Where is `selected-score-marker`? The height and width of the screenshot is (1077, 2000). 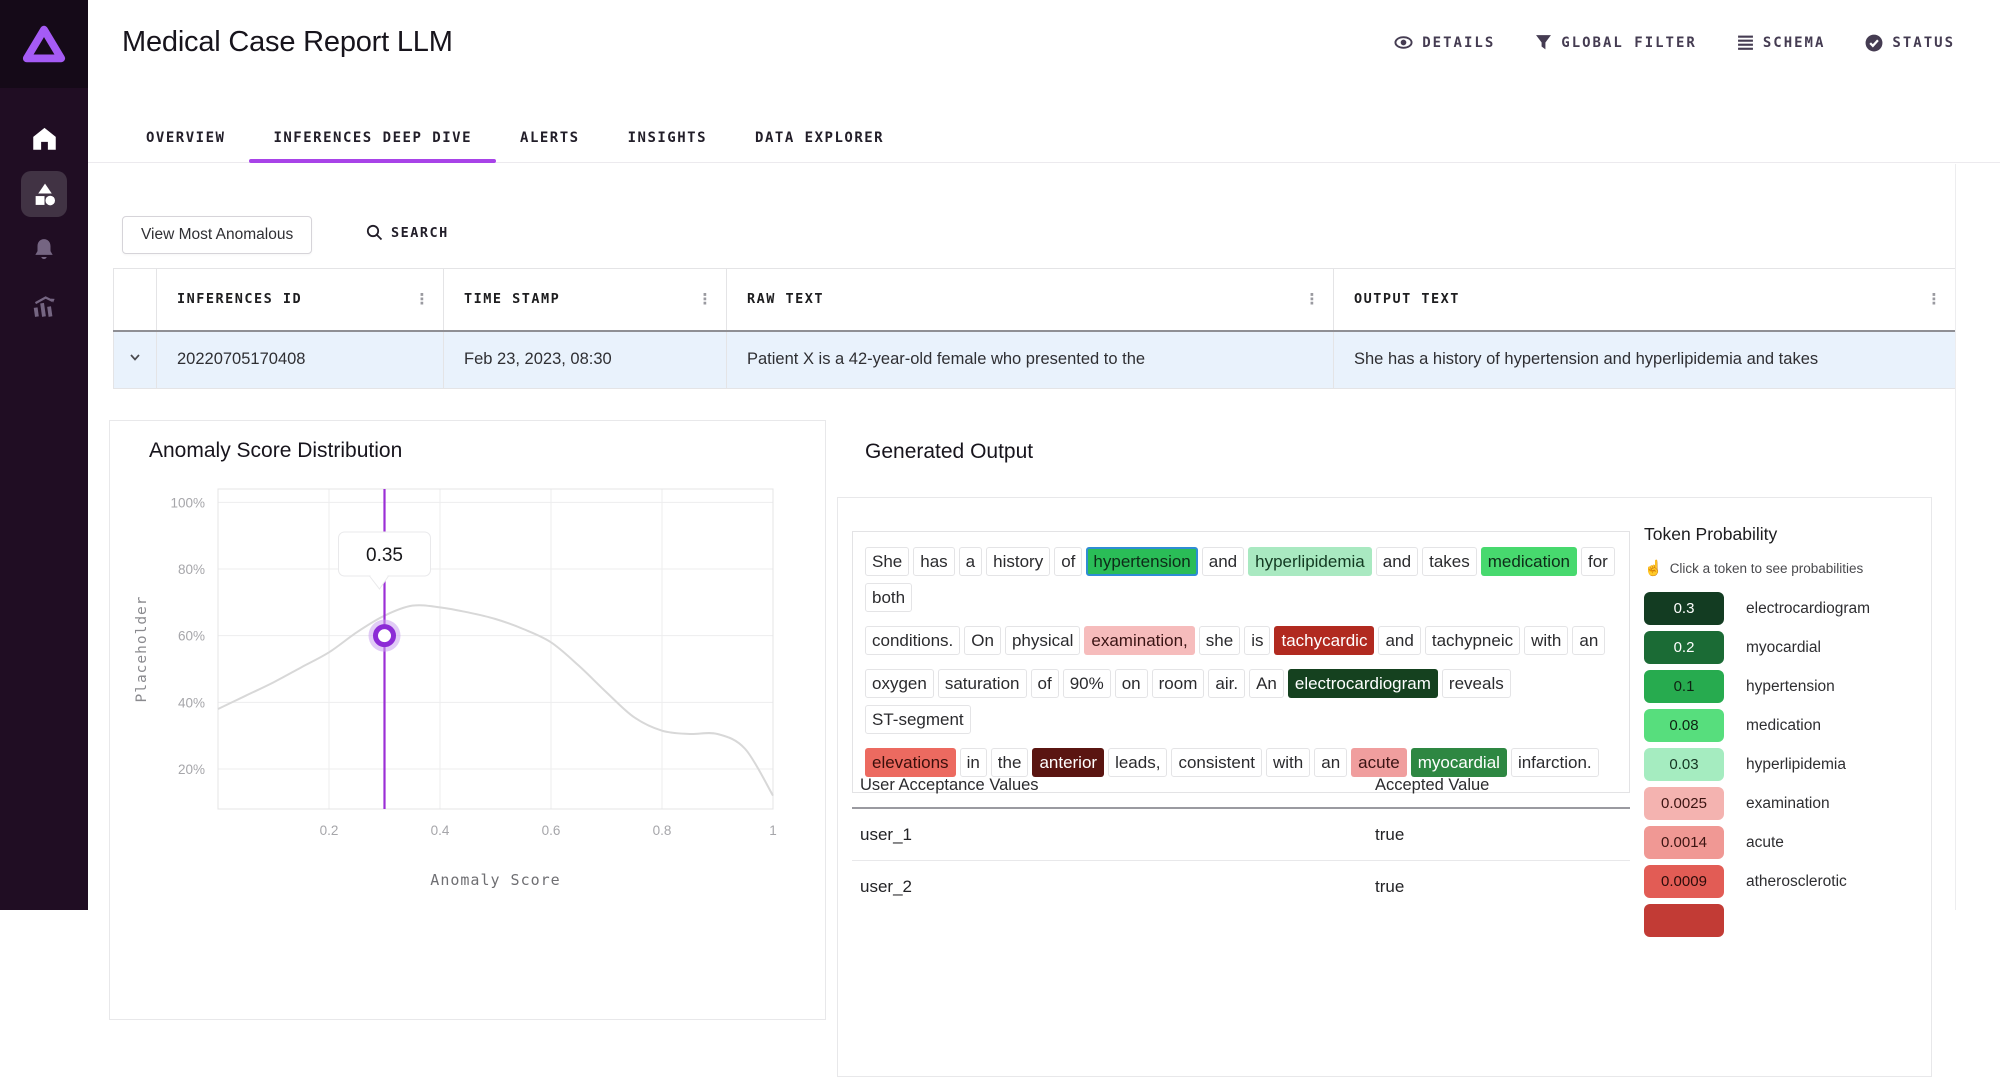
selected-score-marker is located at coordinates (384, 636).